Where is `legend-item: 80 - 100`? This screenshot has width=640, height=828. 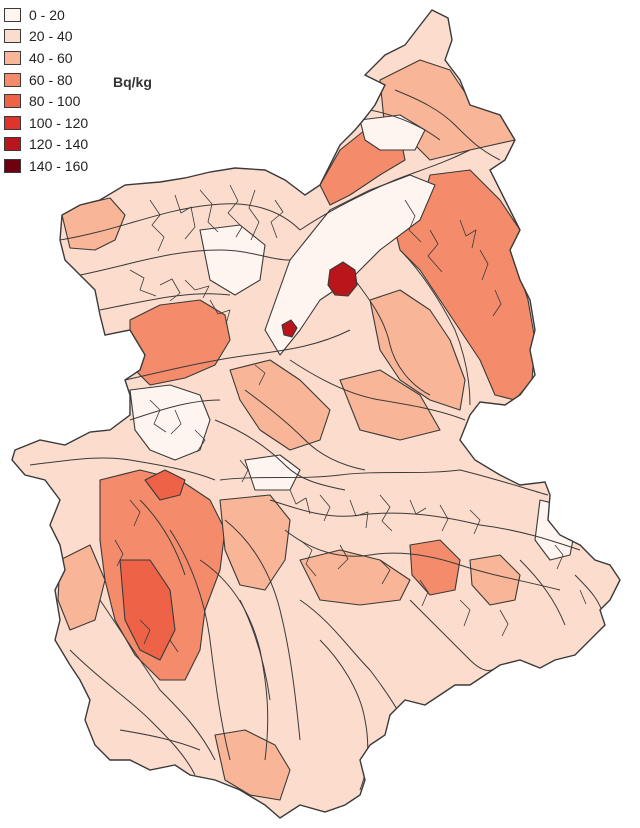 legend-item: 80 - 100 is located at coordinates (46, 101).